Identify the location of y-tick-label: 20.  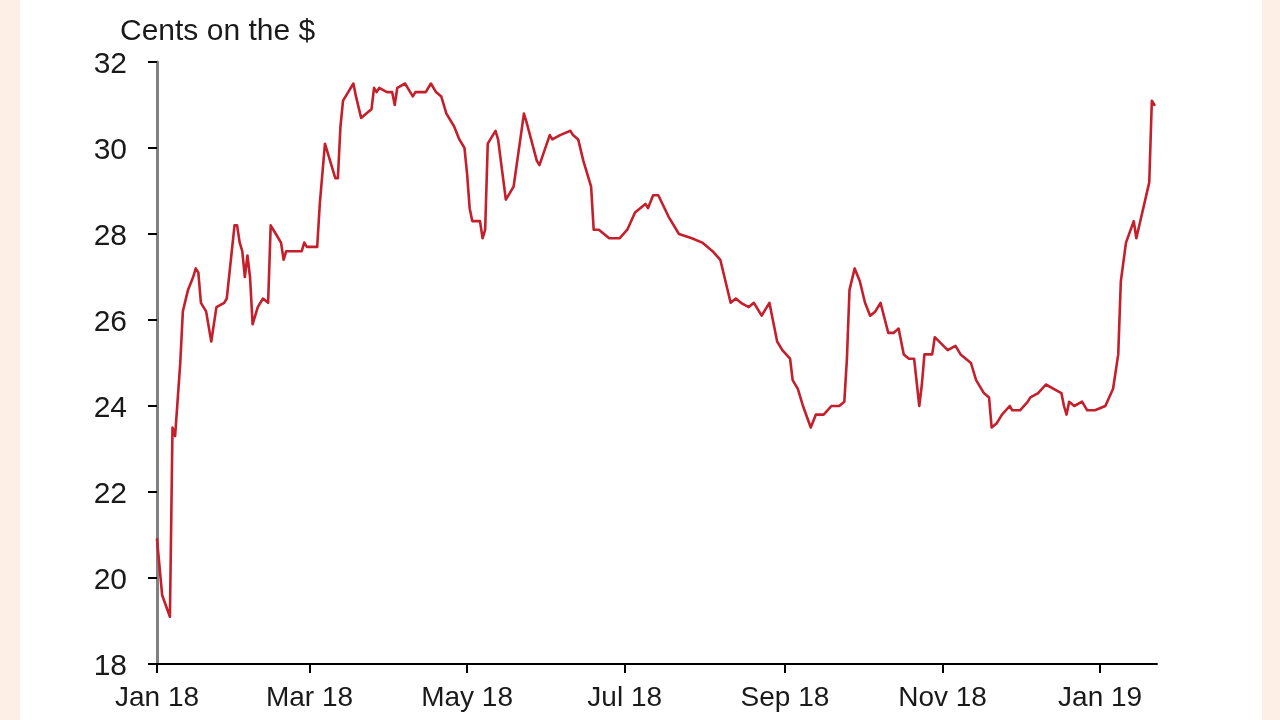
(110, 578).